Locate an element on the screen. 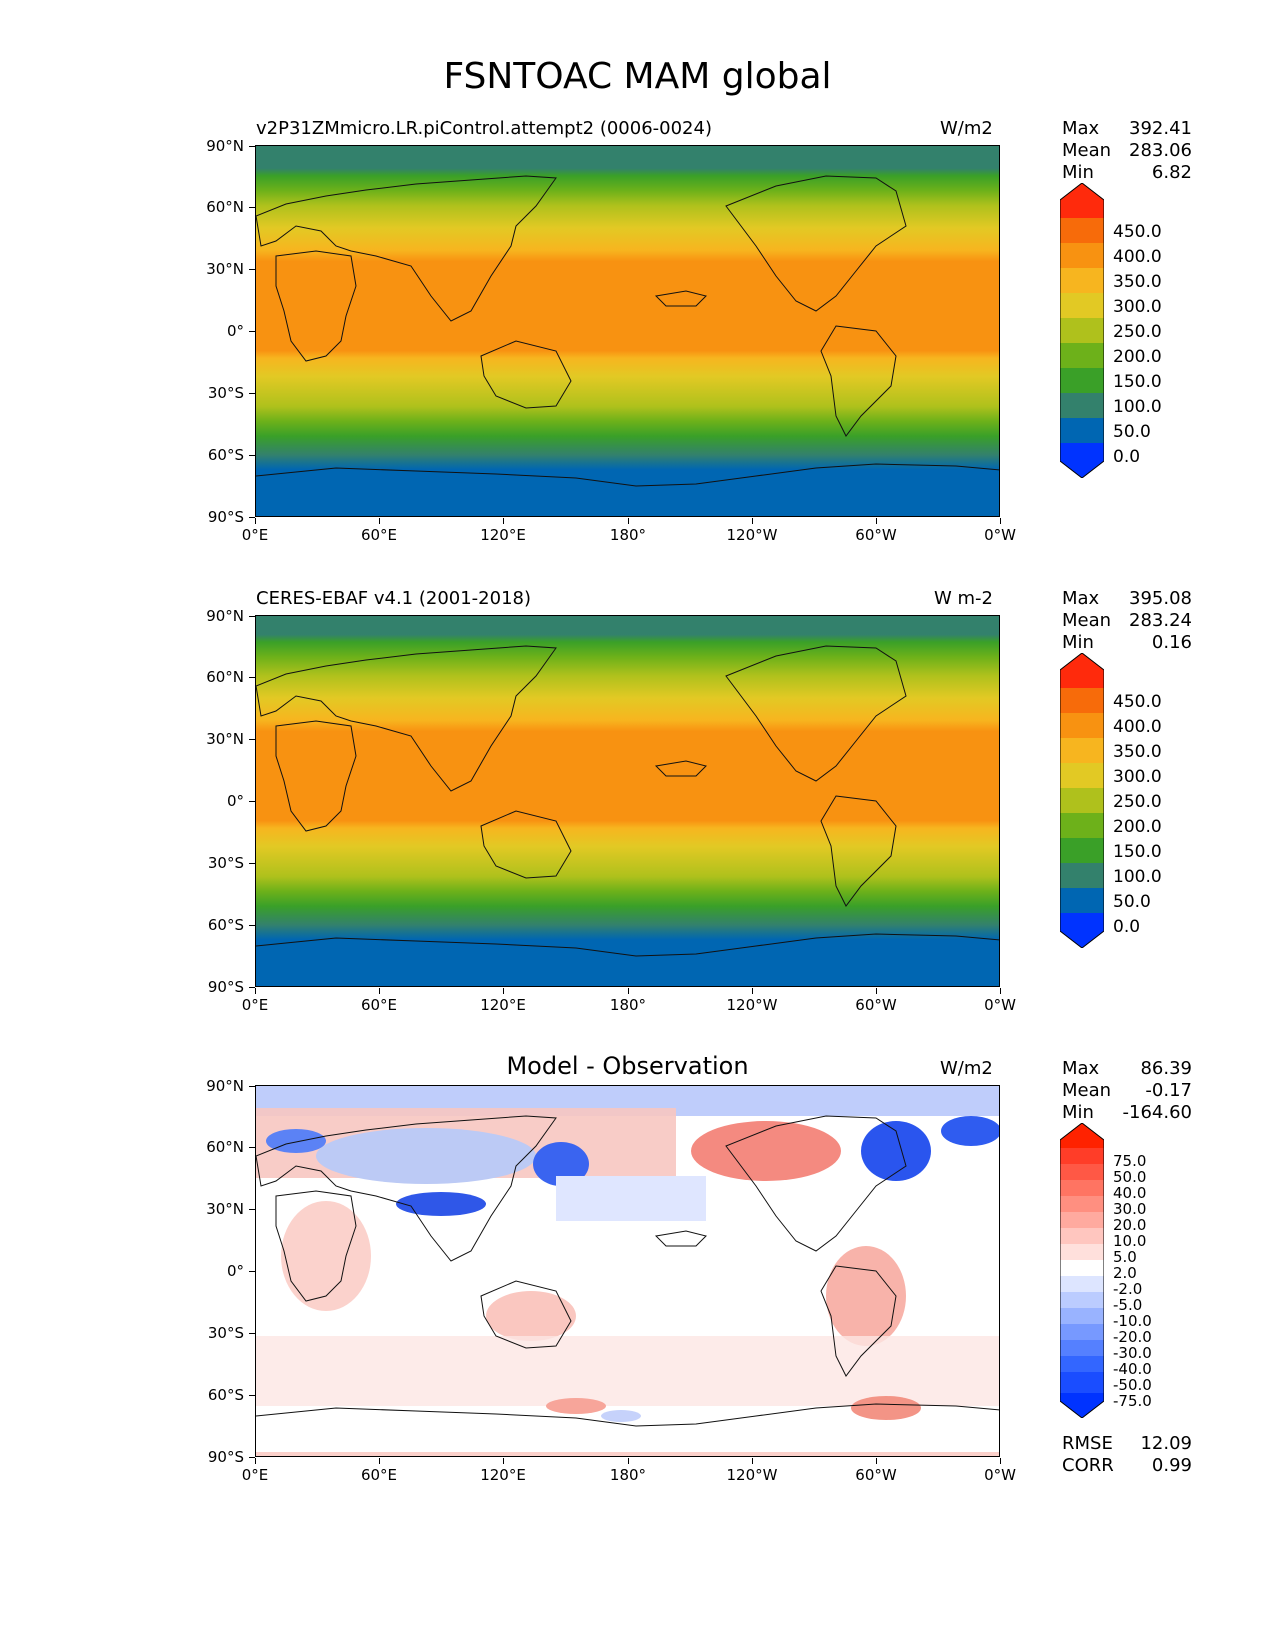 This screenshot has height=1650, width=1275. lat-tick: 60°S is located at coordinates (225, 925).